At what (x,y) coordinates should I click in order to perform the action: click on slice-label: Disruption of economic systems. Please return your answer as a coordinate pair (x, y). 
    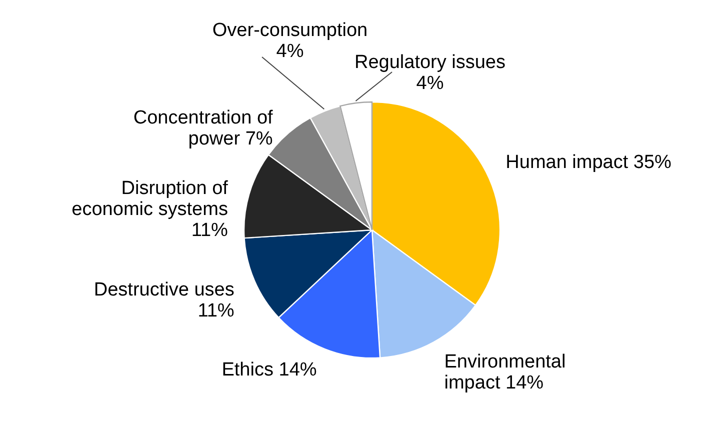
    Looking at the image, I should click on (150, 199).